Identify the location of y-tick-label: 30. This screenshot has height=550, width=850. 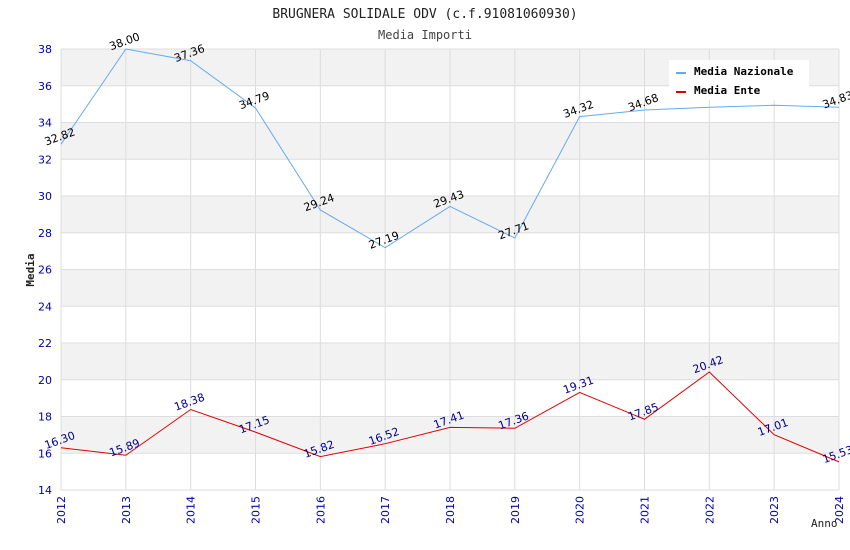
(45, 196).